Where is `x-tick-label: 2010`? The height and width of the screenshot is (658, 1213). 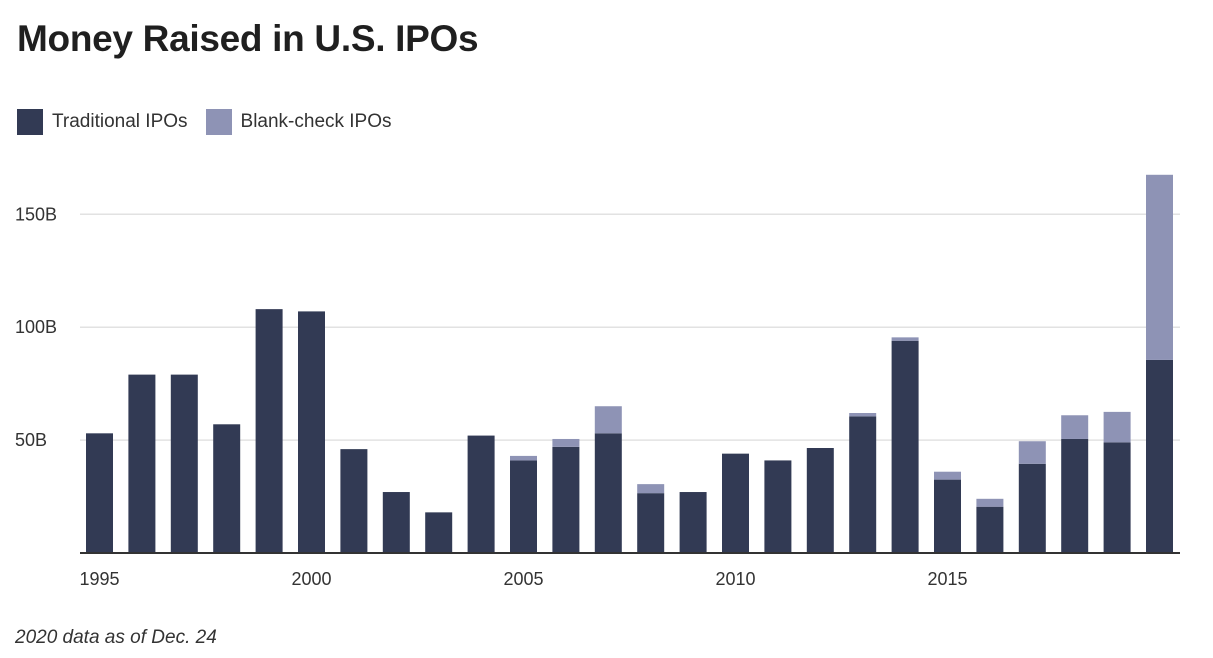
x-tick-label: 2010 is located at coordinates (735, 579).